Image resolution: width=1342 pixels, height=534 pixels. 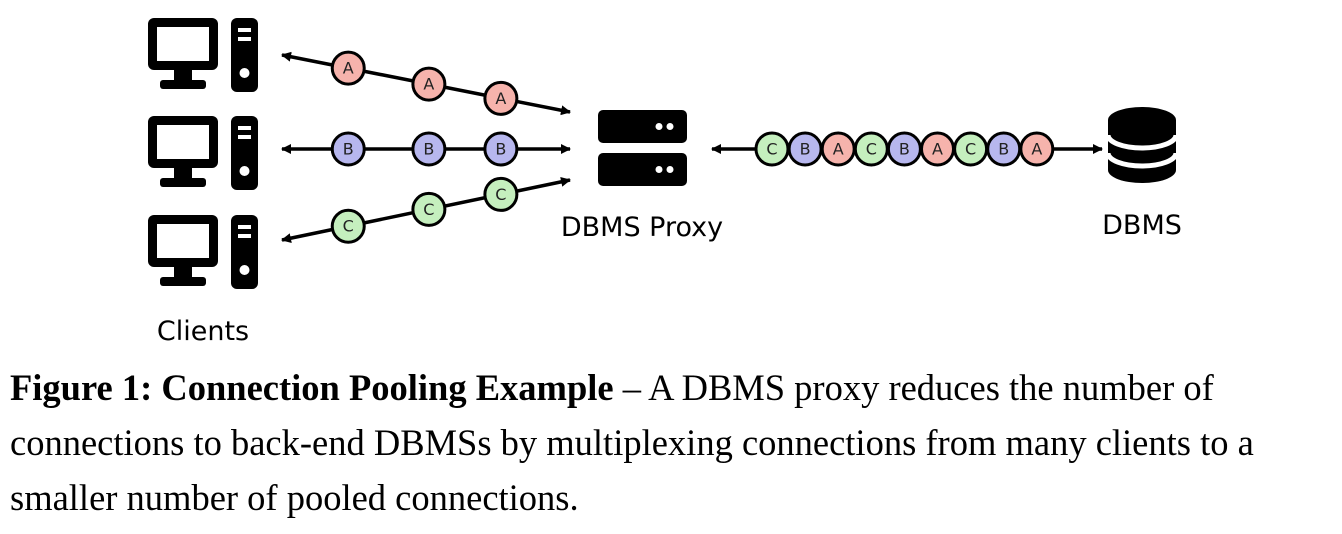 What do you see at coordinates (642, 227) in the screenshot?
I see `proxy-label: DBMS Proxy` at bounding box center [642, 227].